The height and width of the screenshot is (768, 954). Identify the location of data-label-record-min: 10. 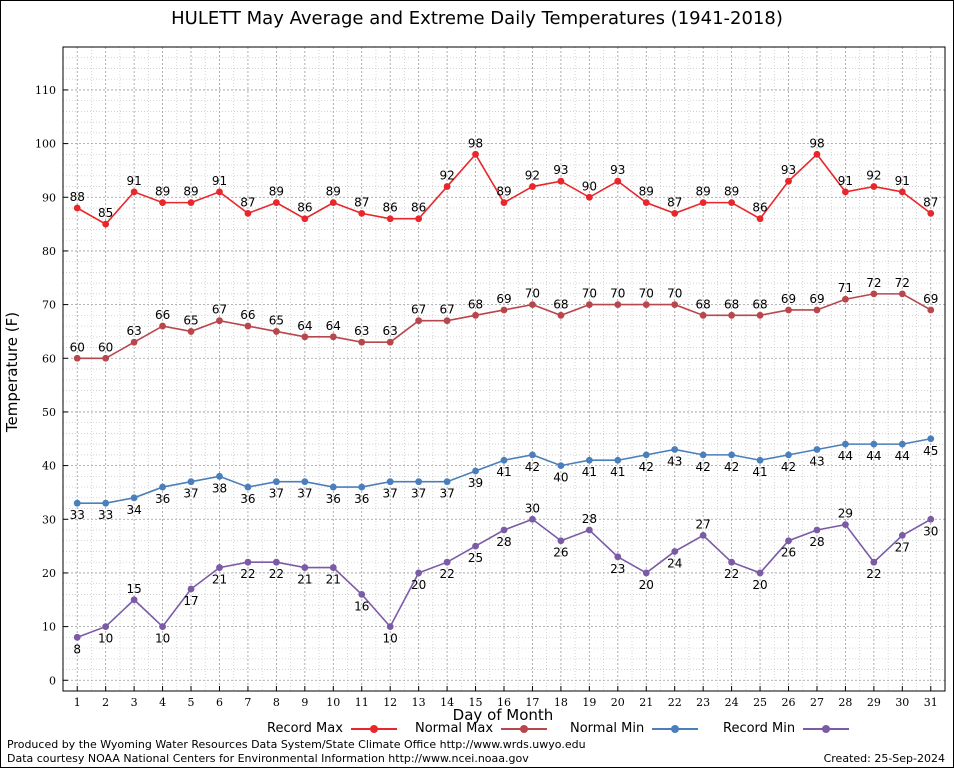
(162, 639).